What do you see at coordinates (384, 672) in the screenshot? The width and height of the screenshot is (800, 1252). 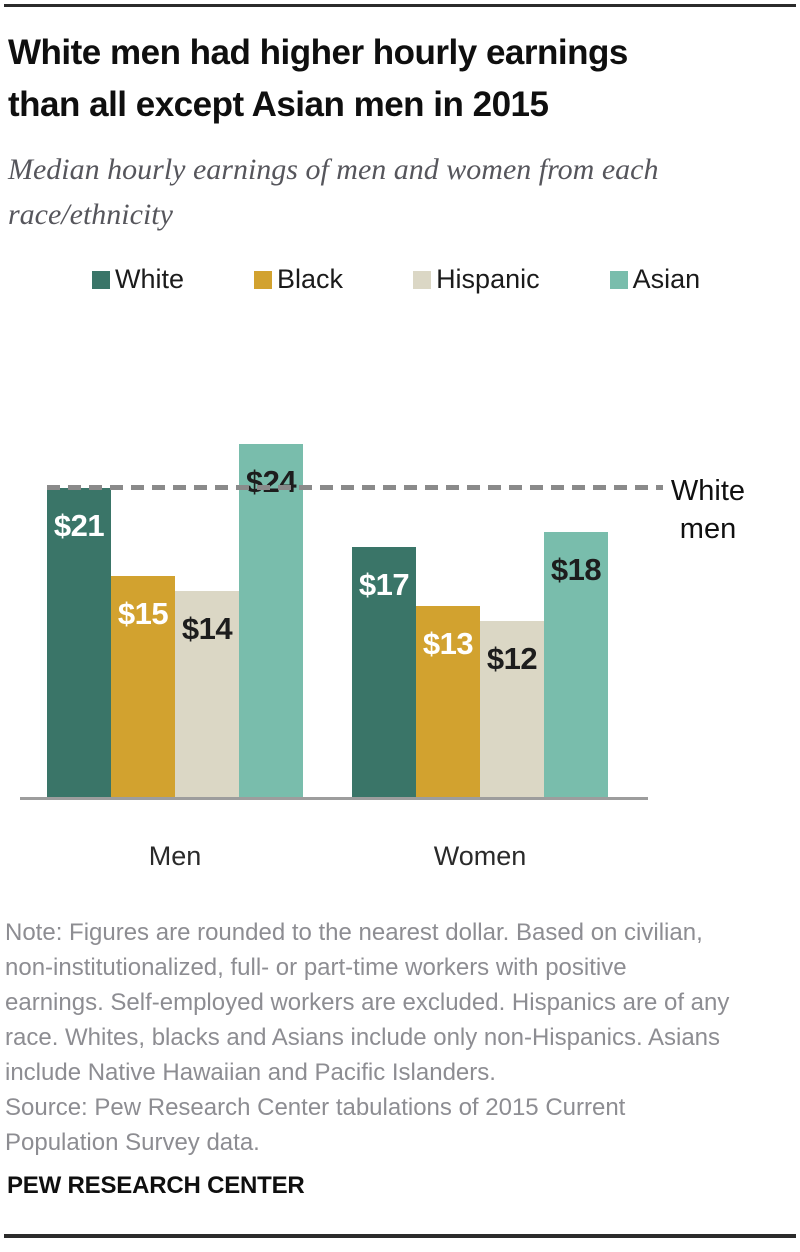 I see `bar-white-women` at bounding box center [384, 672].